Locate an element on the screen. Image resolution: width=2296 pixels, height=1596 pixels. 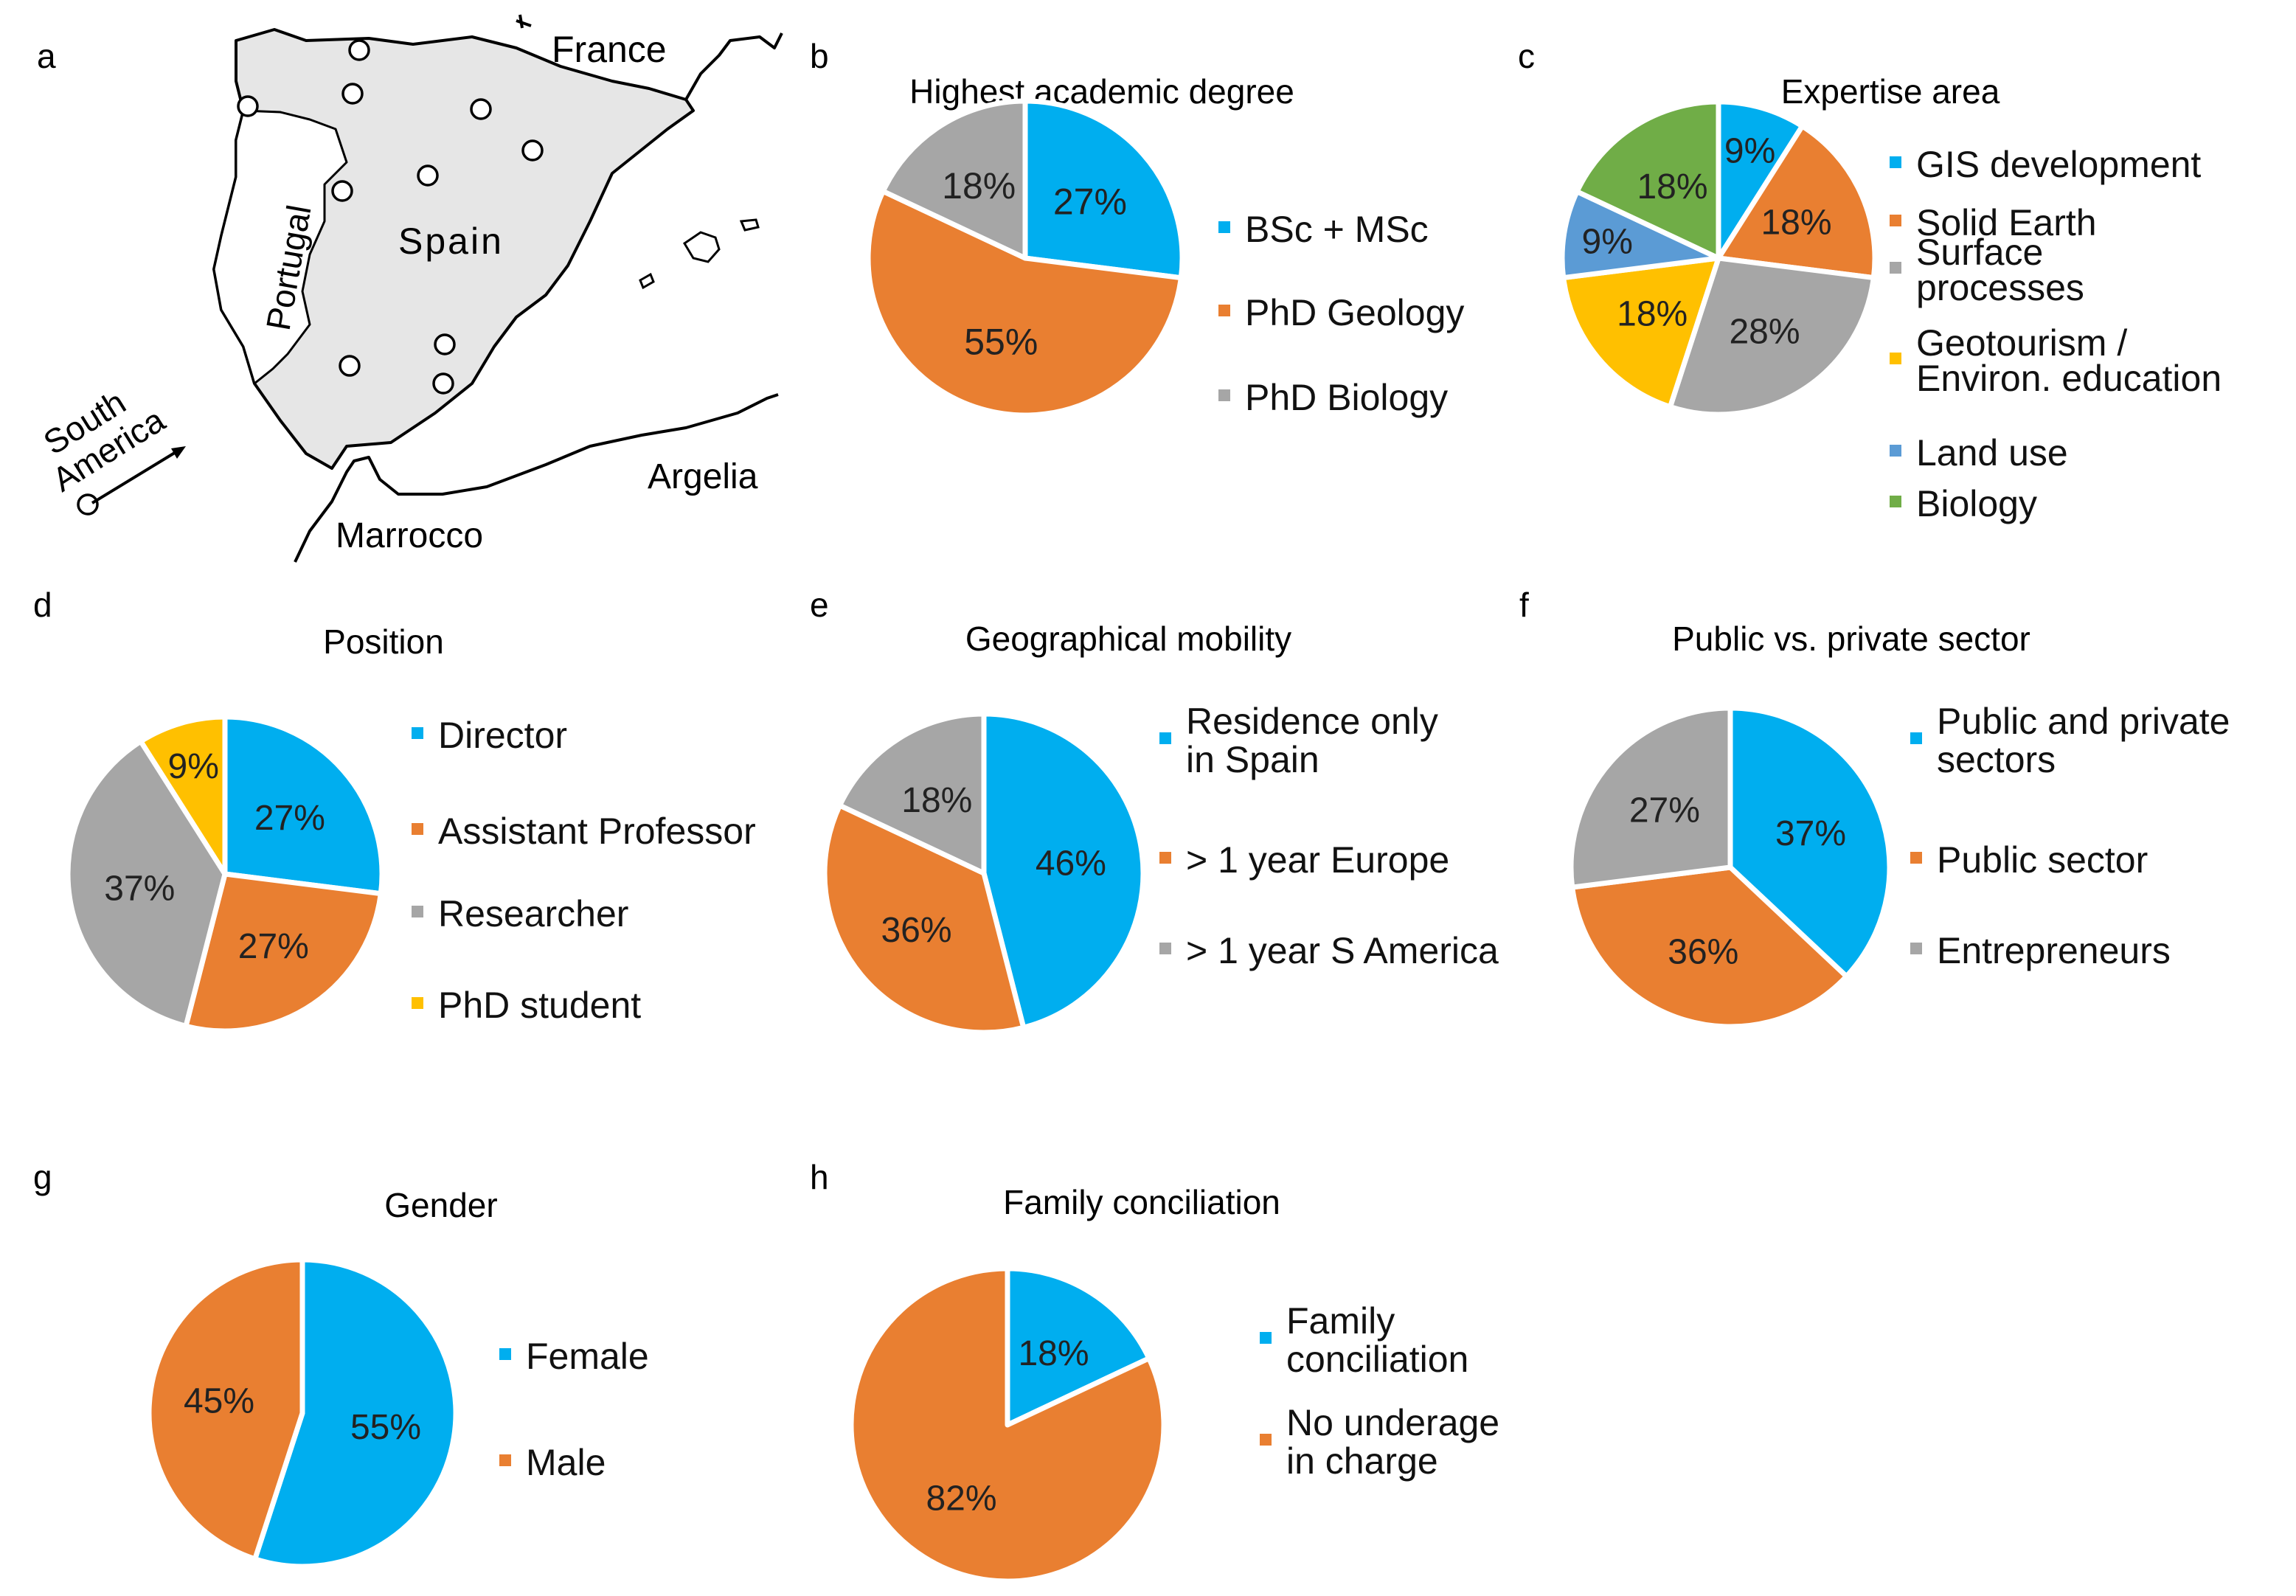
chart-title: Expertise area is located at coordinates (1891, 91).